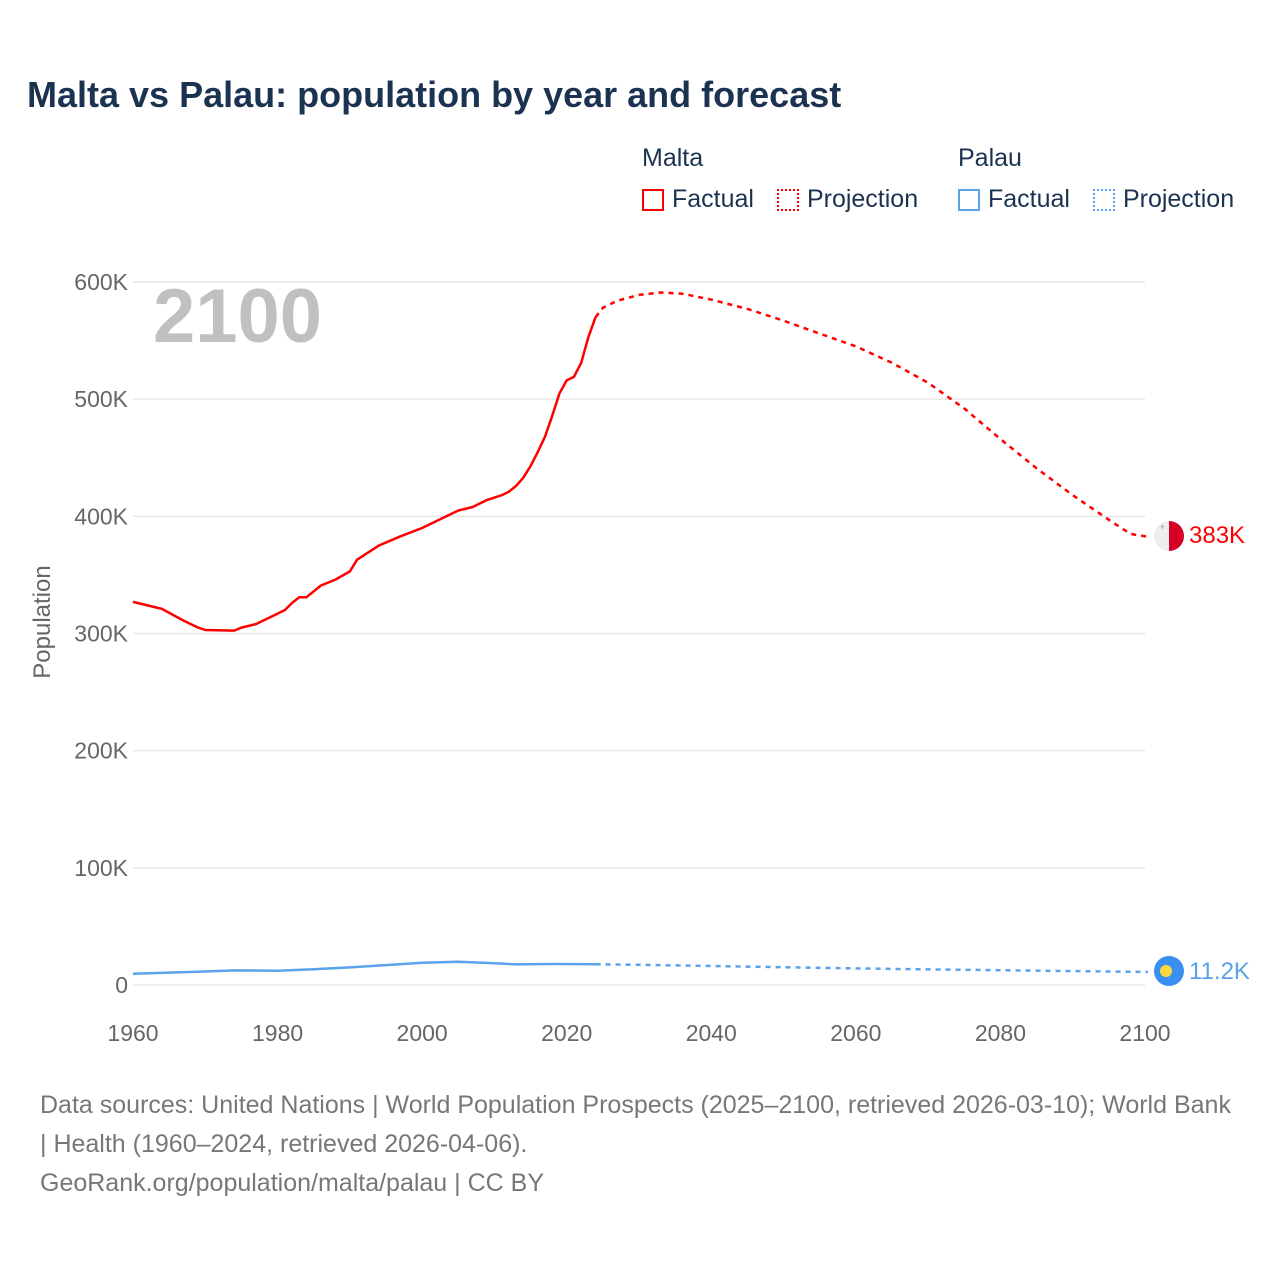 This screenshot has height=1280, width=1280. What do you see at coordinates (101, 868) in the screenshot?
I see `y-tick-label: 100K` at bounding box center [101, 868].